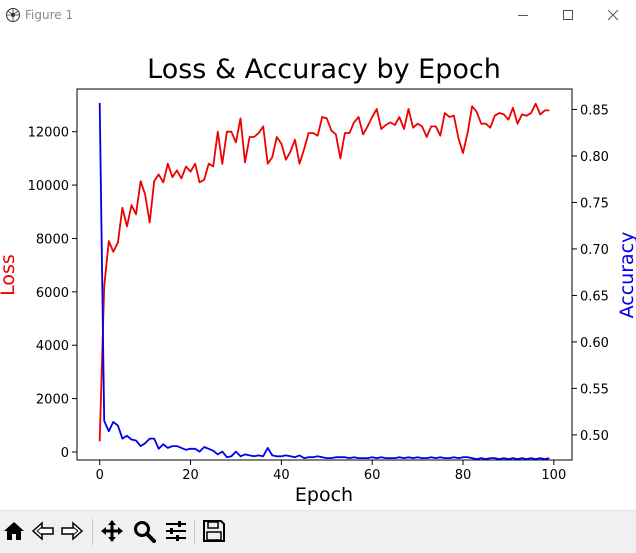 The height and width of the screenshot is (553, 636). I want to click on x-axis-label: Epoch, so click(324, 495).